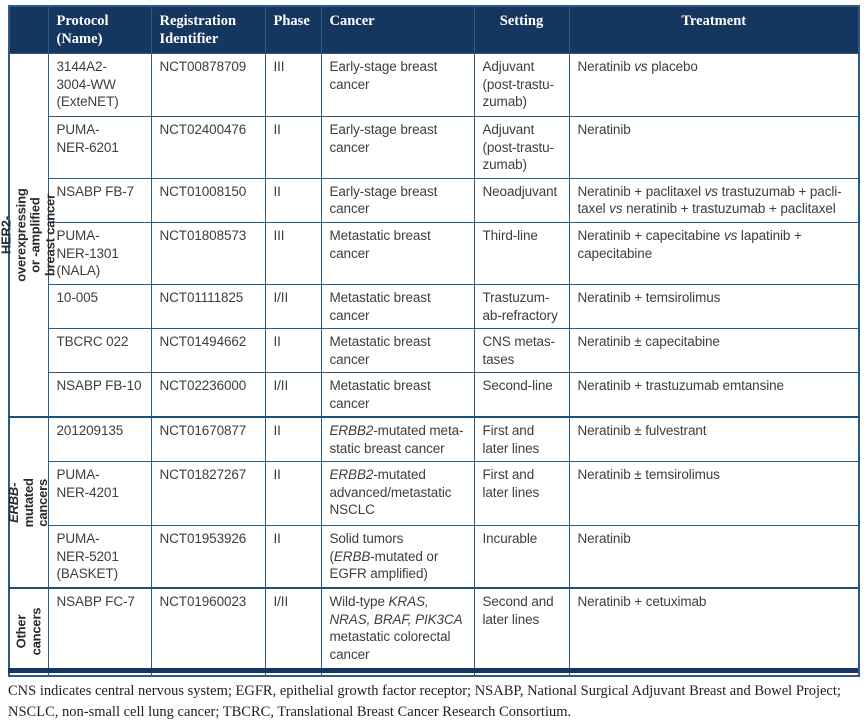 The width and height of the screenshot is (864, 723). What do you see at coordinates (99, 200) in the screenshot?
I see `cell-protocol: NSABP FB-7` at bounding box center [99, 200].